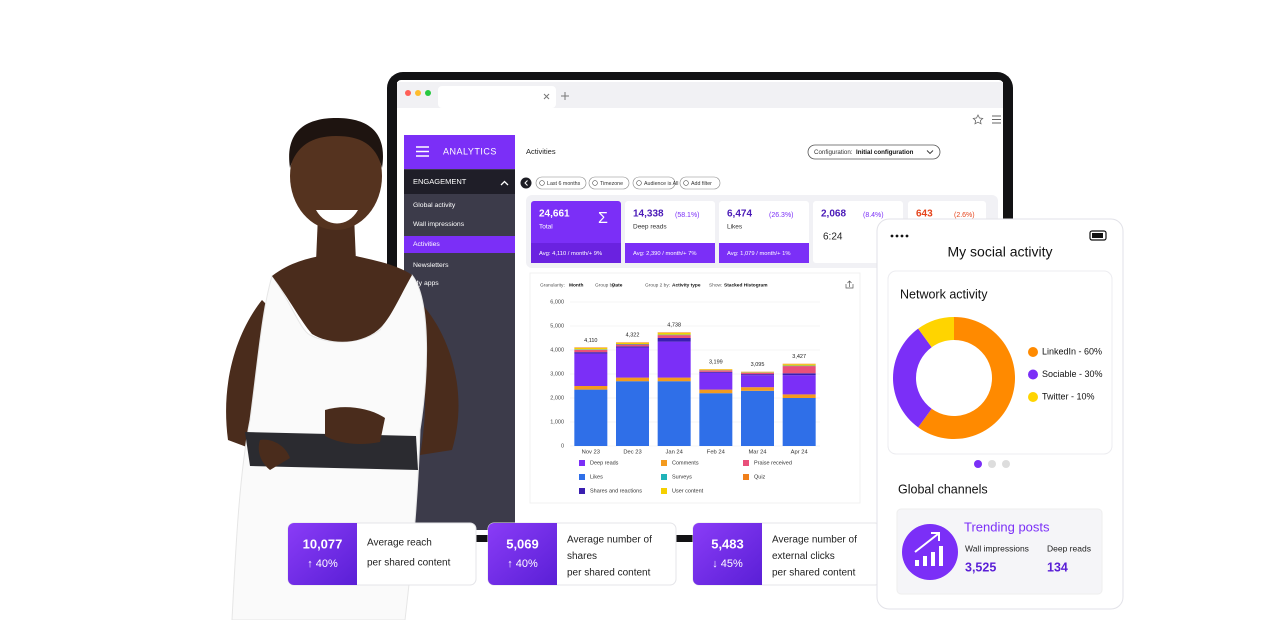  What do you see at coordinates (632, 453) in the screenshot?
I see `x-tick-label: Dec 23` at bounding box center [632, 453].